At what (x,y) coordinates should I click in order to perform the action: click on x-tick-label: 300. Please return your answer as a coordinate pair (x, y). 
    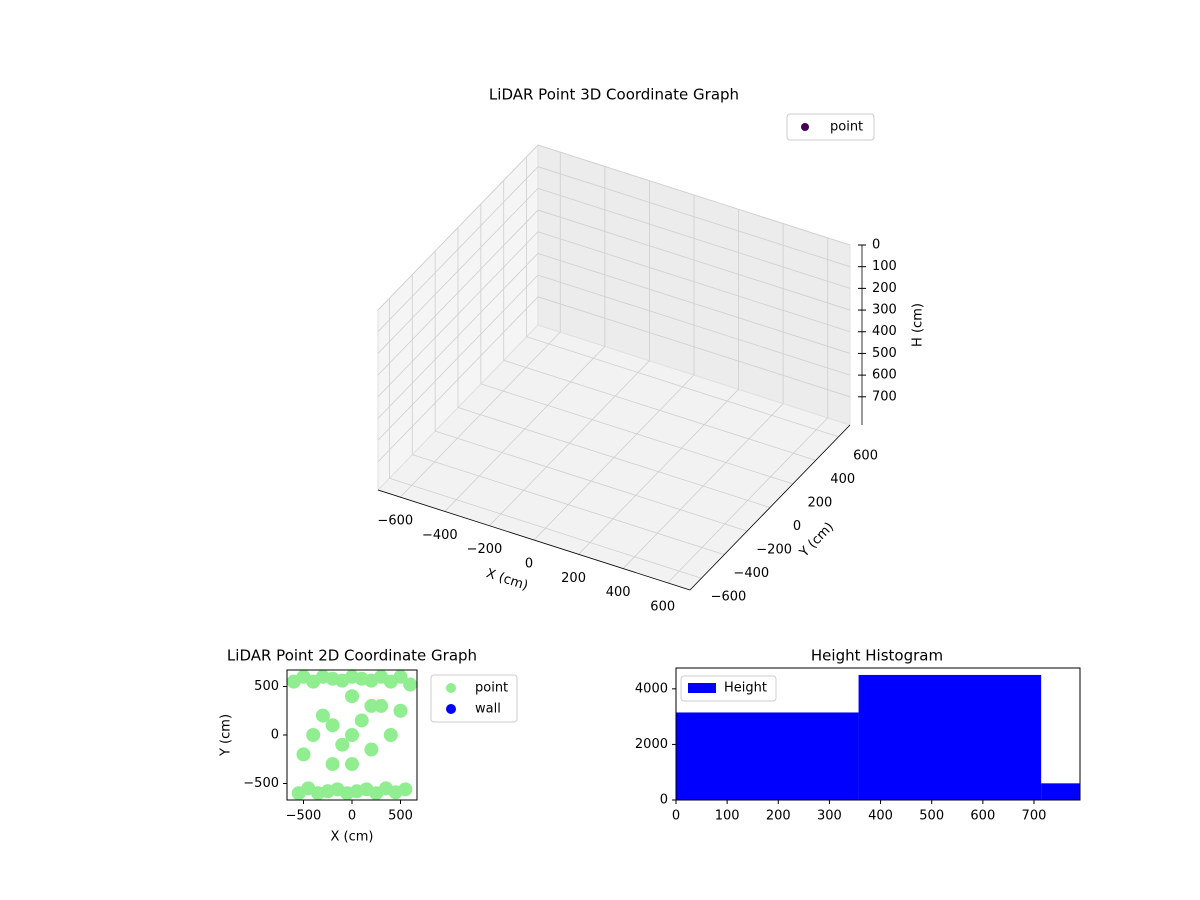
    Looking at the image, I should click on (829, 816).